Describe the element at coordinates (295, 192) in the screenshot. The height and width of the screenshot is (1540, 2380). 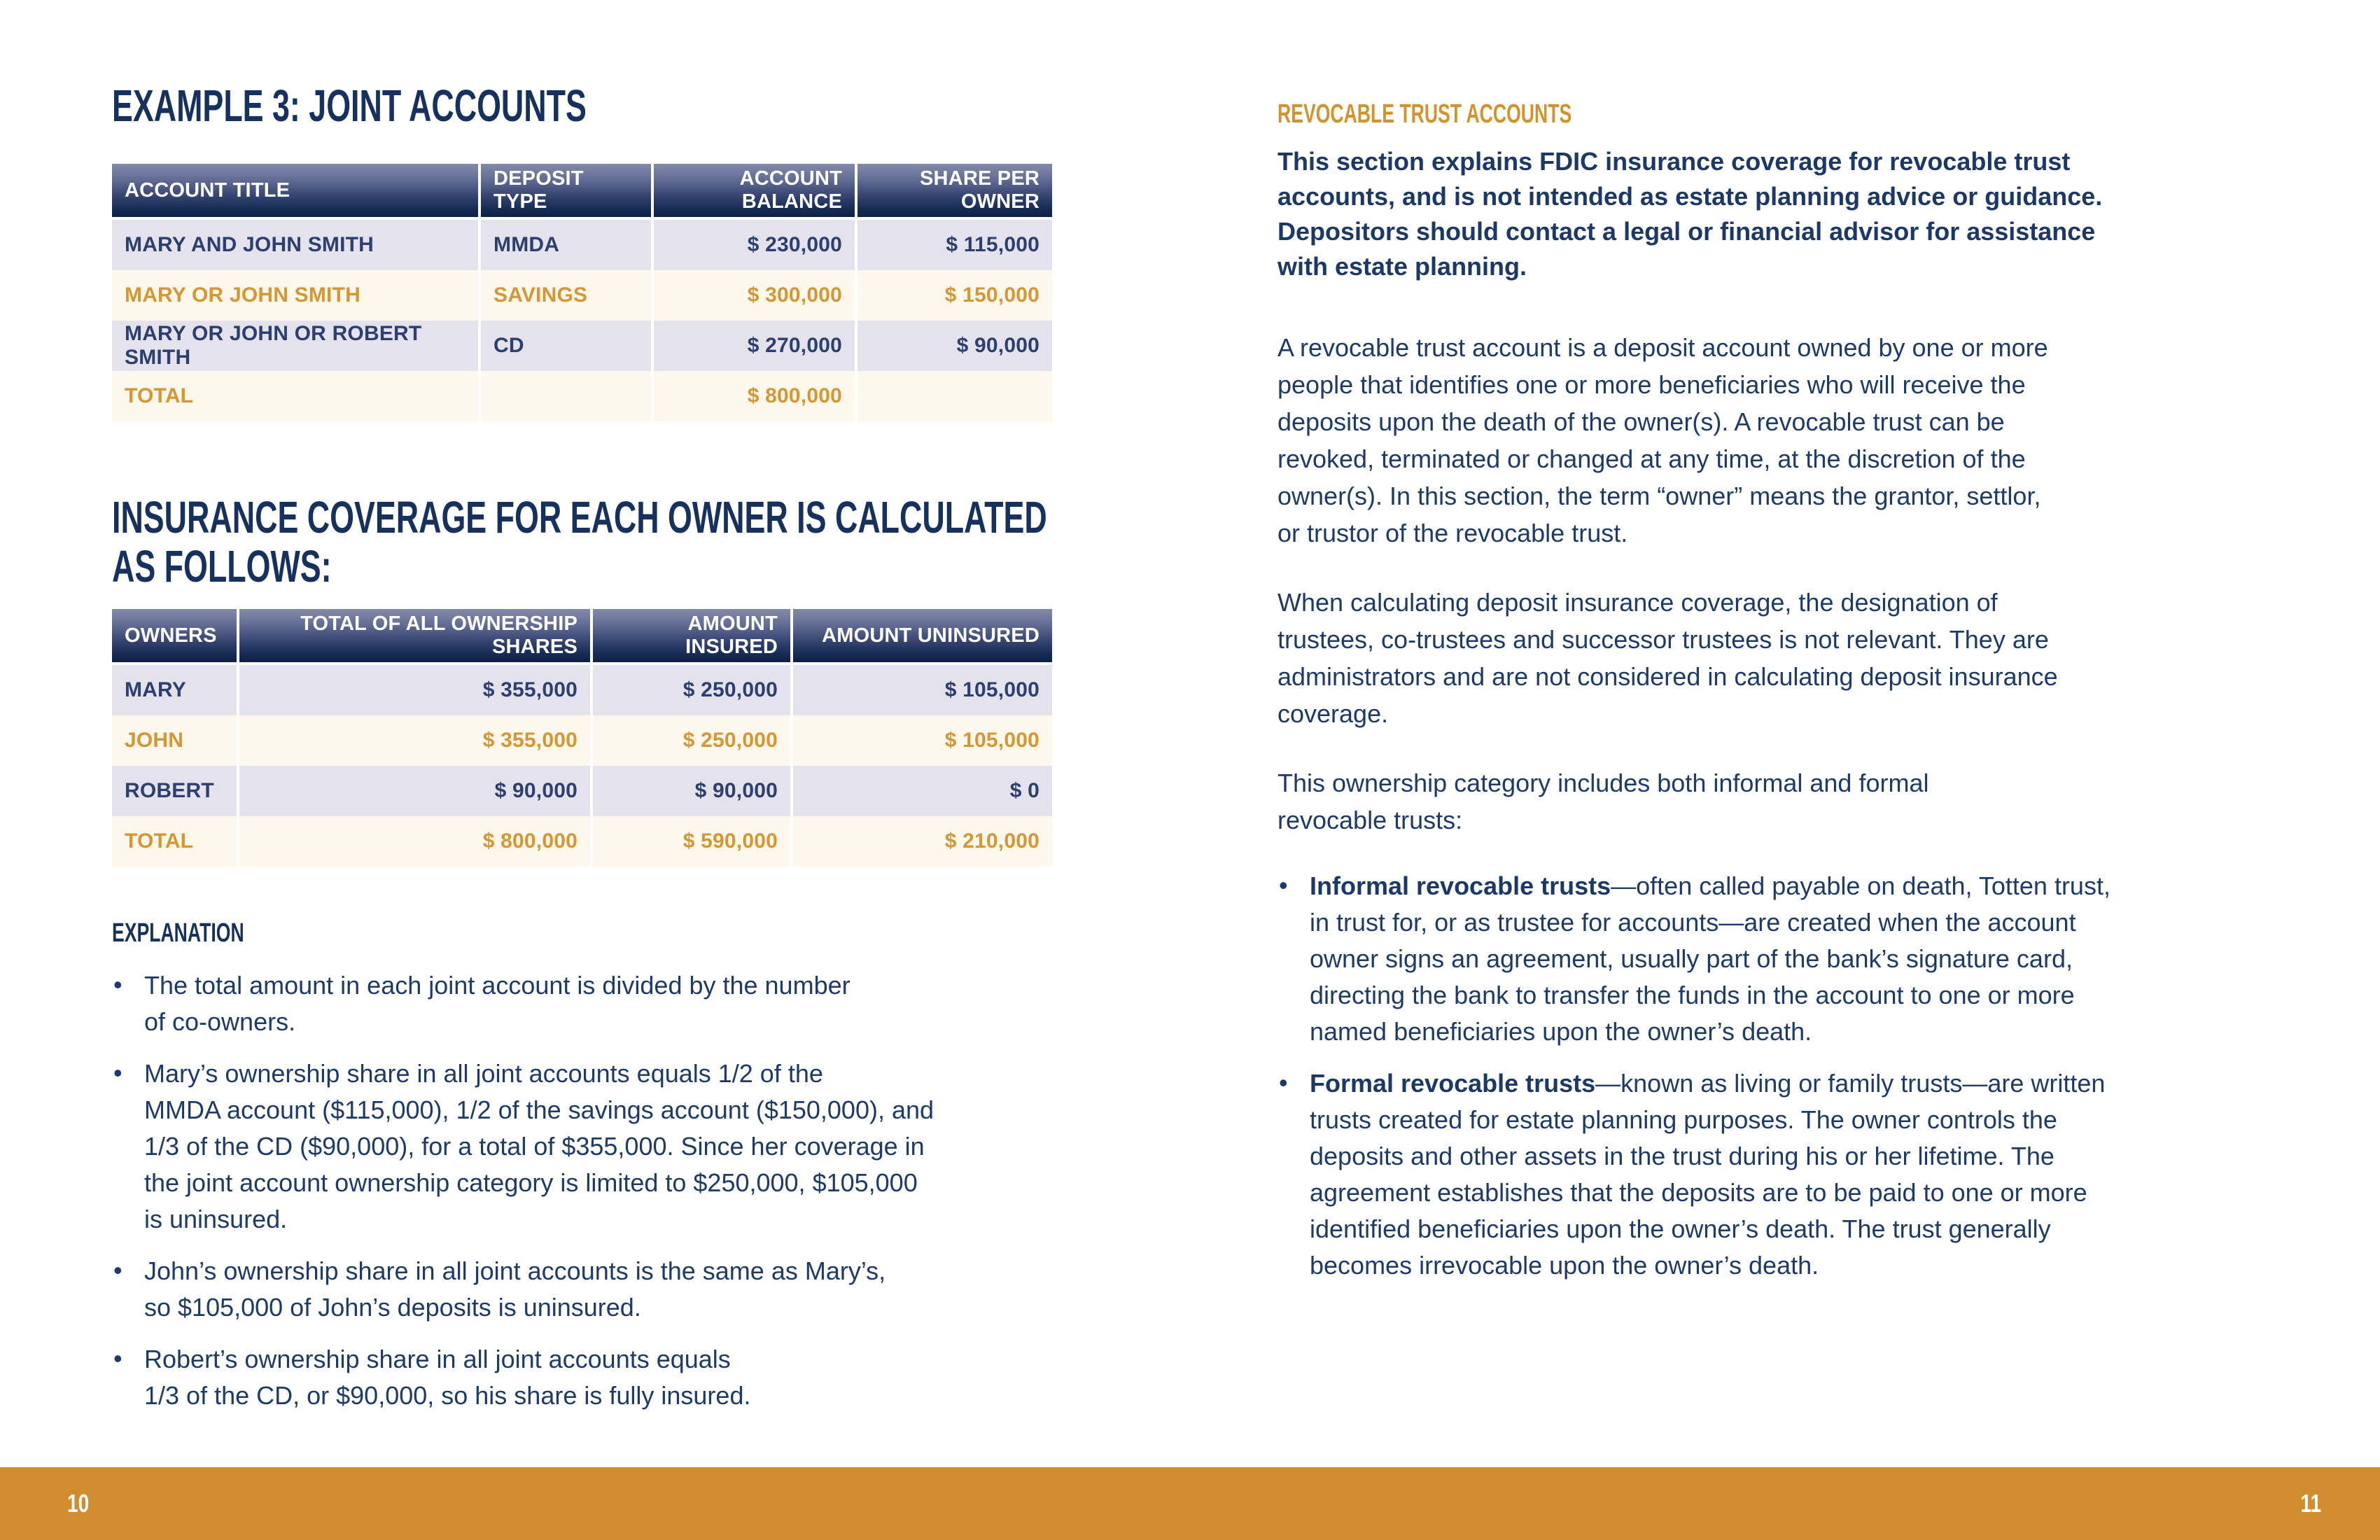
I see `column-header: ACCOUNT TITLE` at that location.